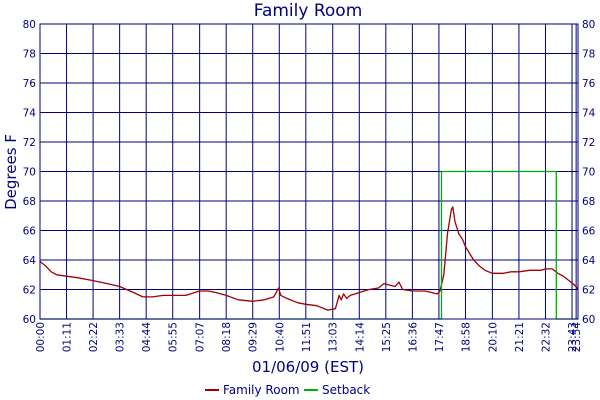  I want to click on y-tick-label-right: 74, so click(589, 114).